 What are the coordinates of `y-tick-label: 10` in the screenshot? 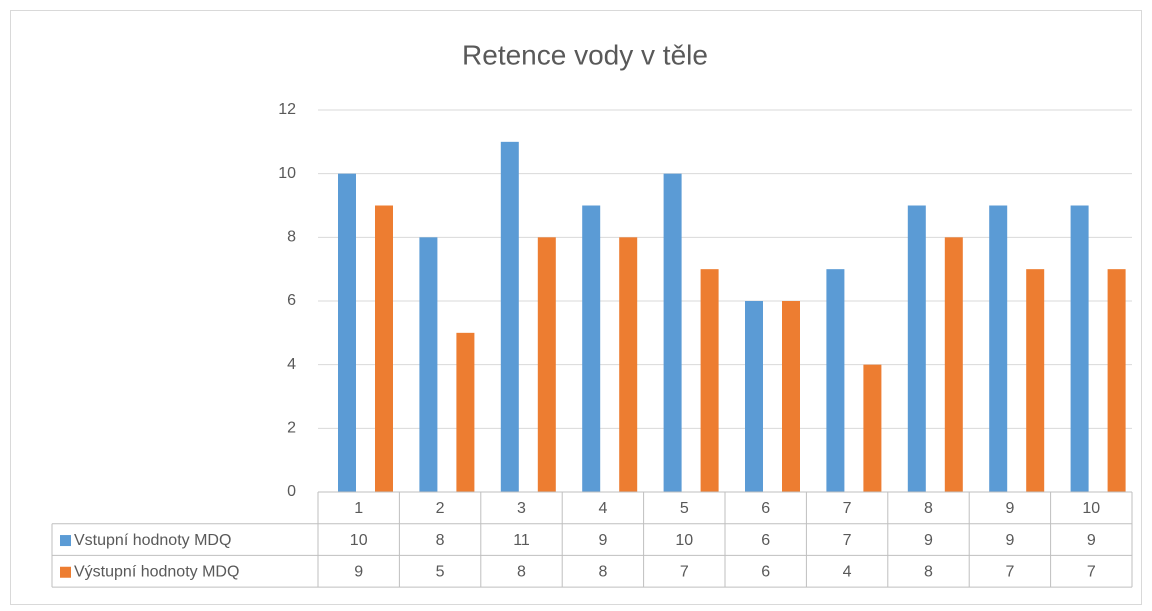 It's located at (287, 173).